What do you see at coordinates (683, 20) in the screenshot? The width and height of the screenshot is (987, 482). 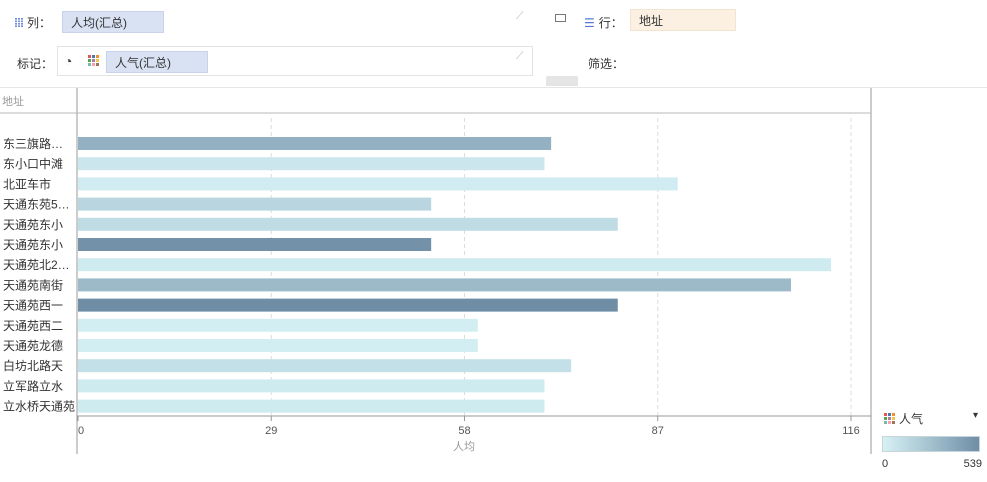 I see `rows-pill: 地址` at bounding box center [683, 20].